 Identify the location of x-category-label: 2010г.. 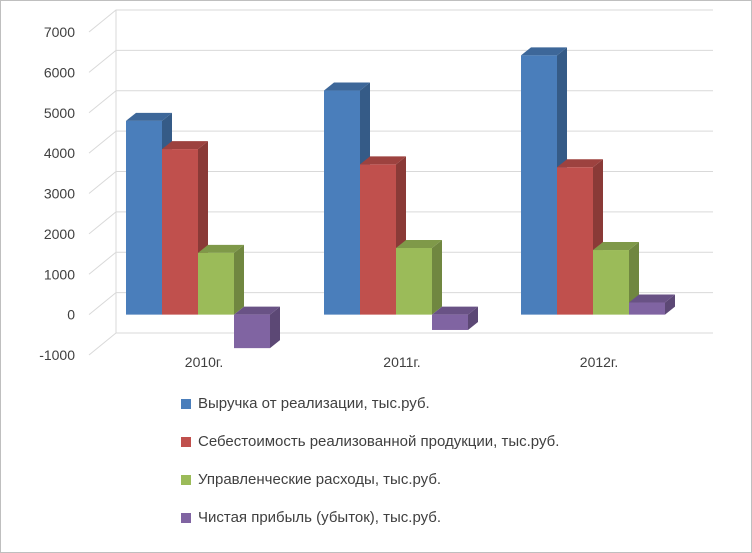
(204, 362).